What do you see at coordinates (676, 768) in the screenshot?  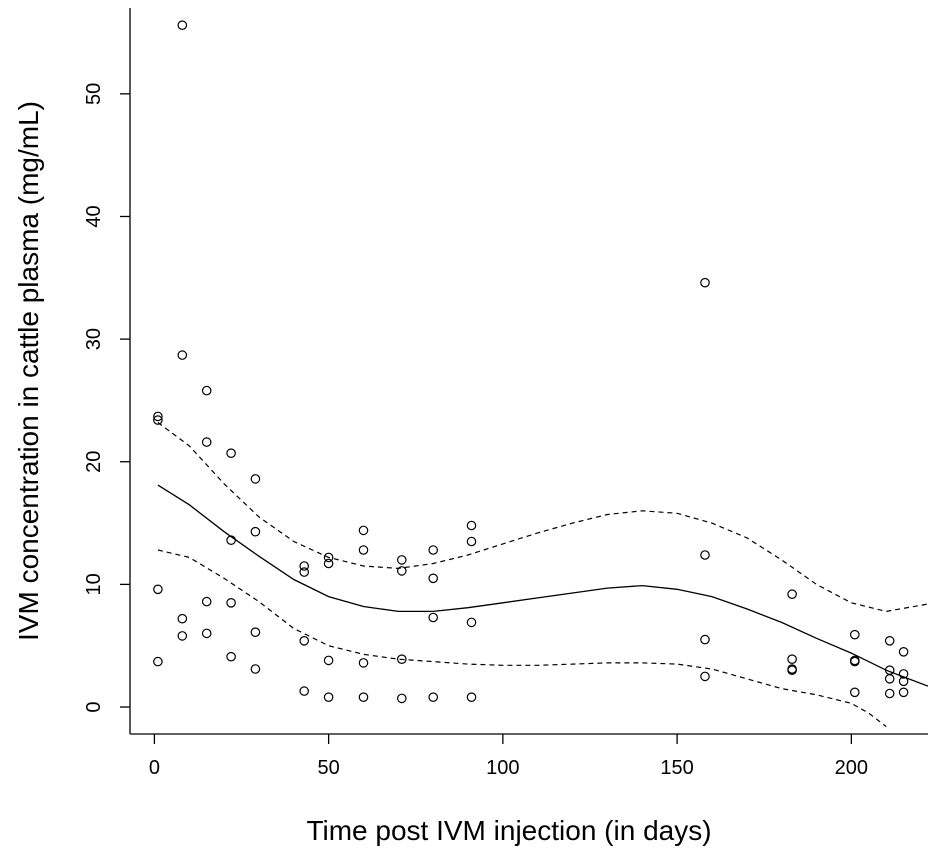 I see `x-tick-label: 150` at bounding box center [676, 768].